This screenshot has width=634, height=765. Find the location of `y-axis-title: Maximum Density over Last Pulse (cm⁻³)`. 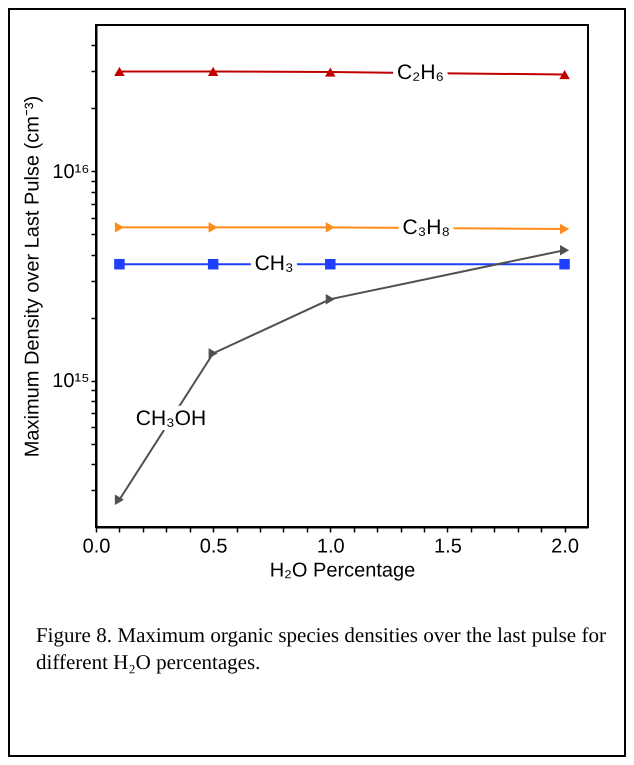

y-axis-title: Maximum Density over Last Pulse (cm⁻³) is located at coordinates (32, 277).